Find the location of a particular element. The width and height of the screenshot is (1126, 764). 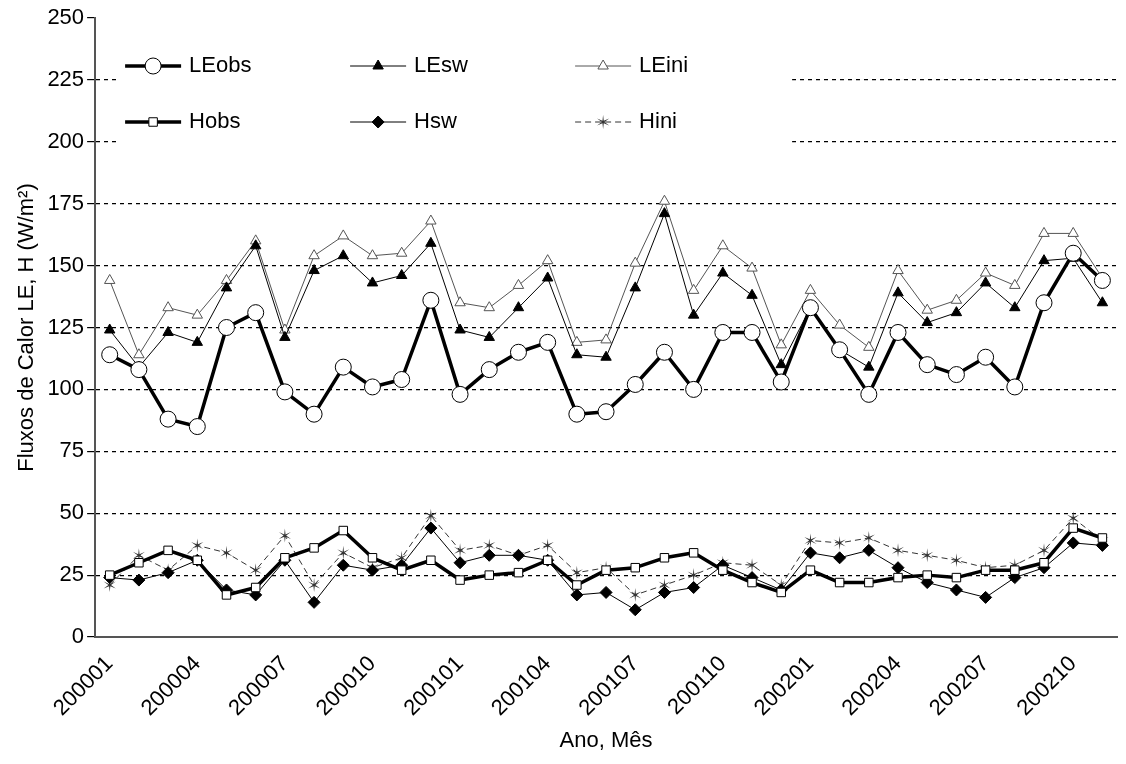

y-tick-label: 75 is located at coordinates (72, 450).